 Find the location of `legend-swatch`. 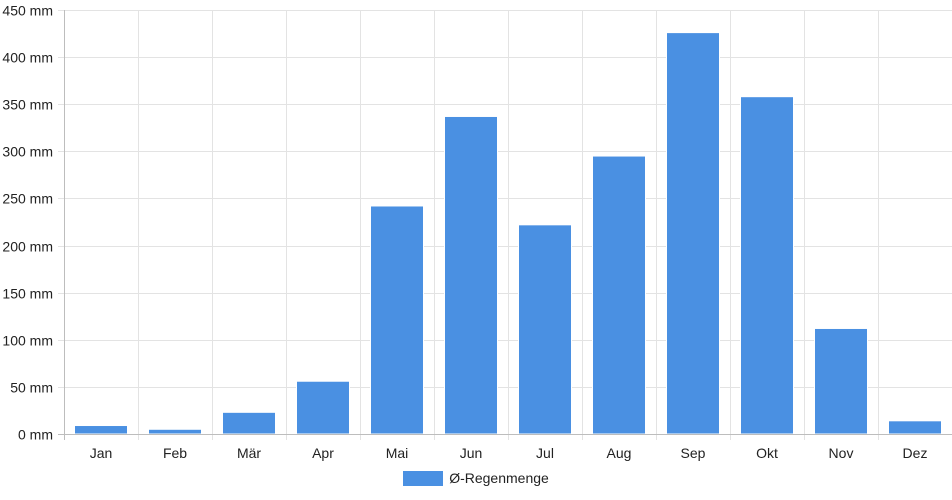

legend-swatch is located at coordinates (423, 478).